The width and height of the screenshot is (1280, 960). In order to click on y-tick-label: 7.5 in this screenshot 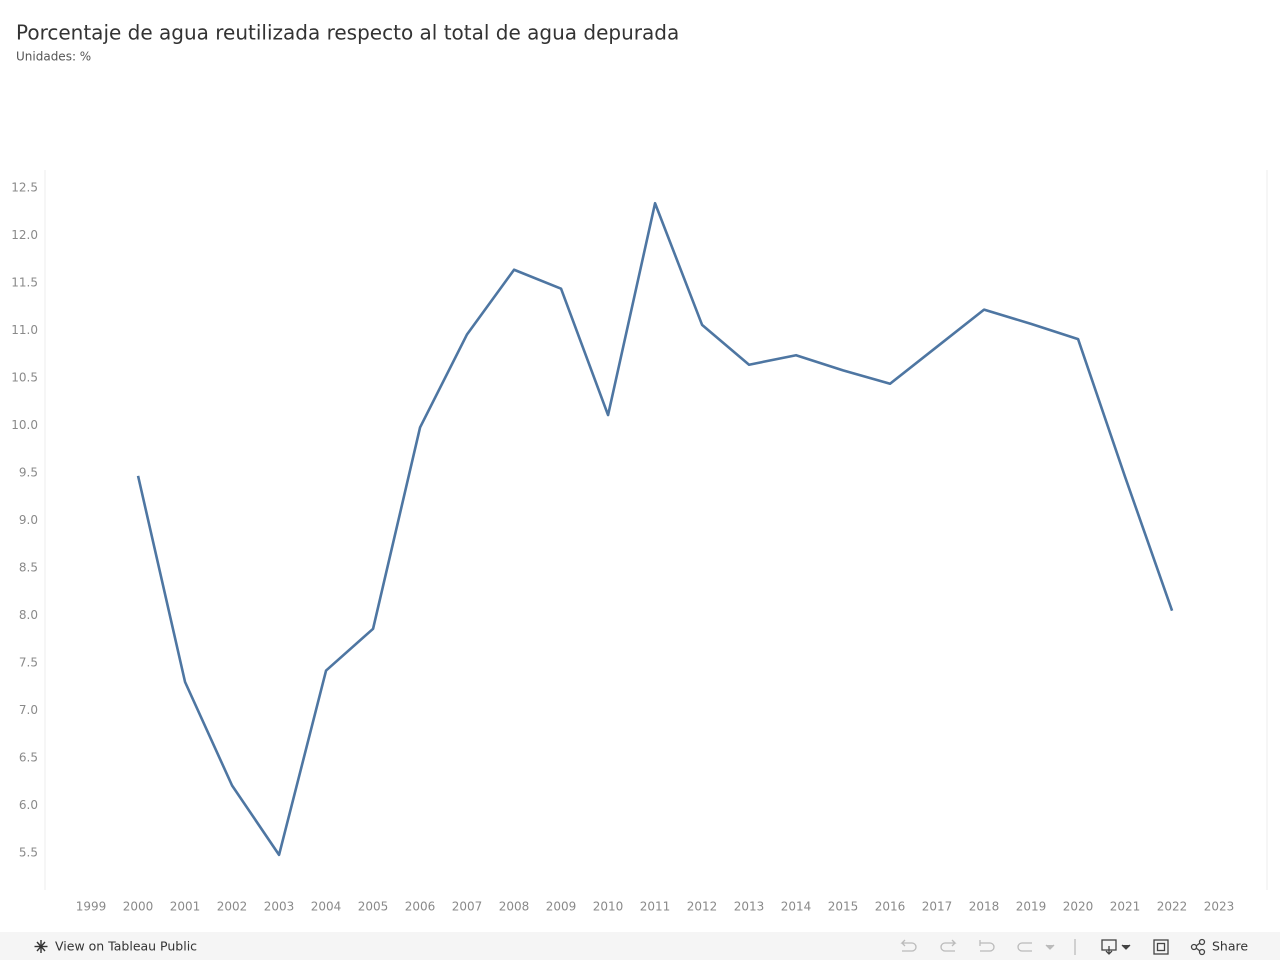, I will do `click(28, 662)`.